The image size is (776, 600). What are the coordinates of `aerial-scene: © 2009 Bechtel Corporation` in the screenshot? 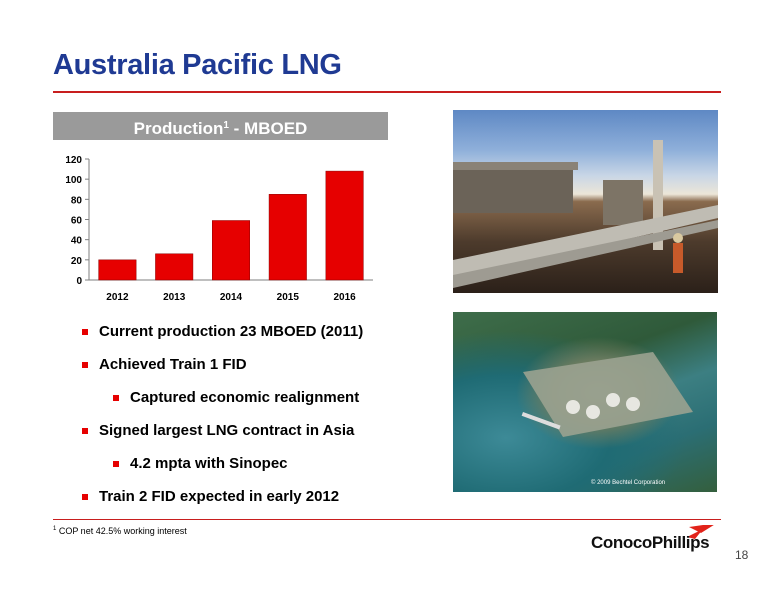 It's located at (607, 419).